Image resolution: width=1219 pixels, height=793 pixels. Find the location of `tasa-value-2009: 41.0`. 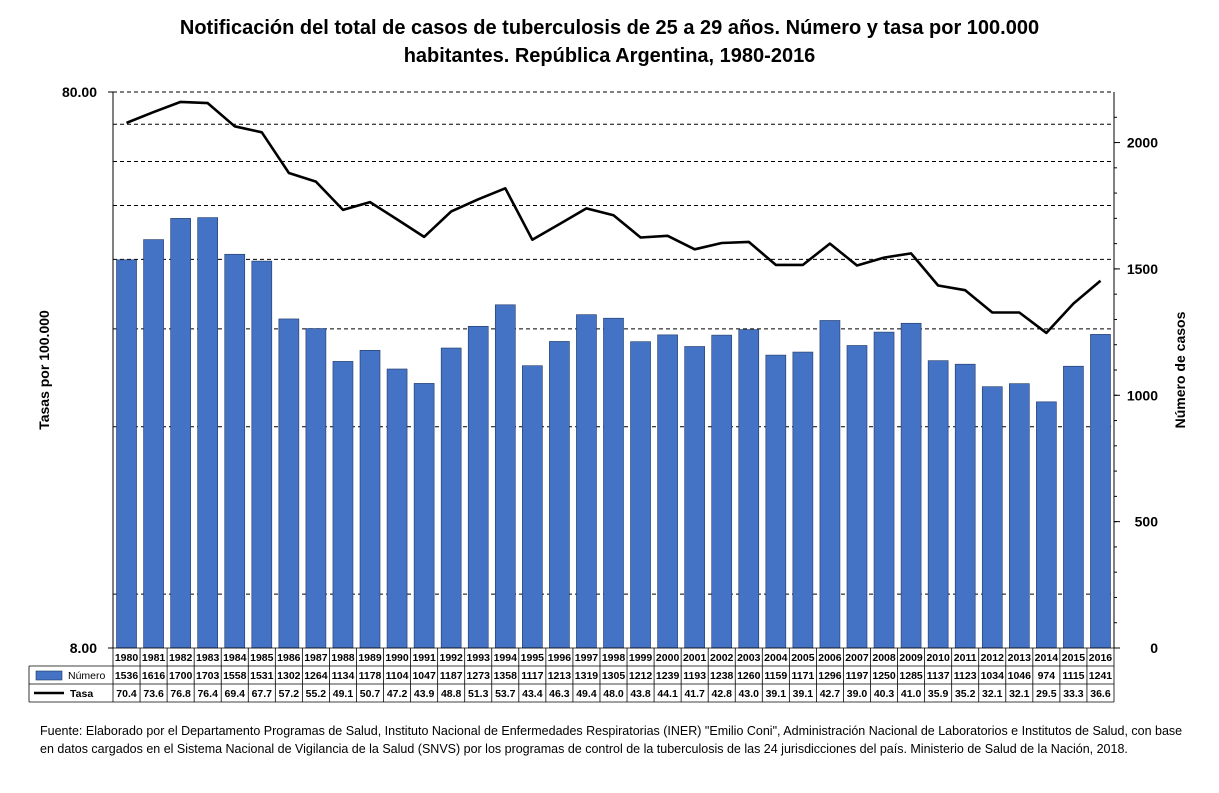

tasa-value-2009: 41.0 is located at coordinates (911, 694).